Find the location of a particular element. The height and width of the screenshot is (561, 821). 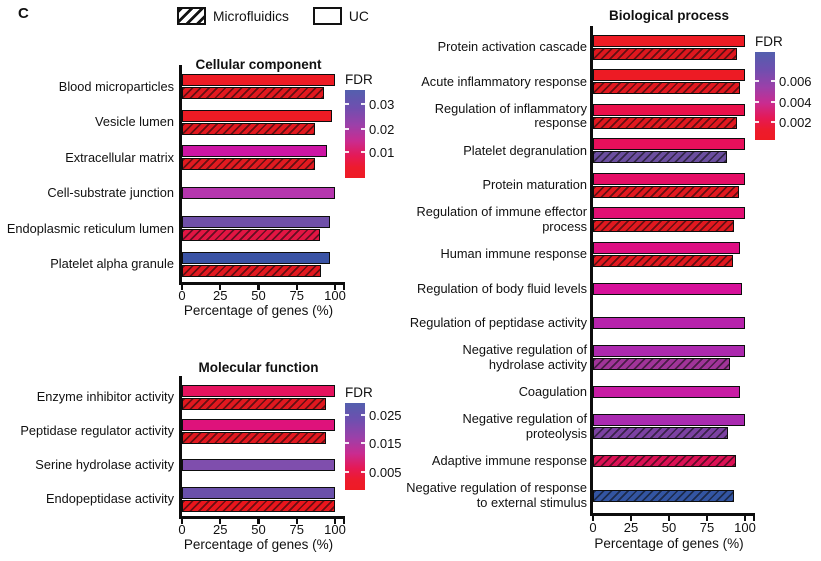

category-label: Adaptive immune response is located at coordinates (509, 461).